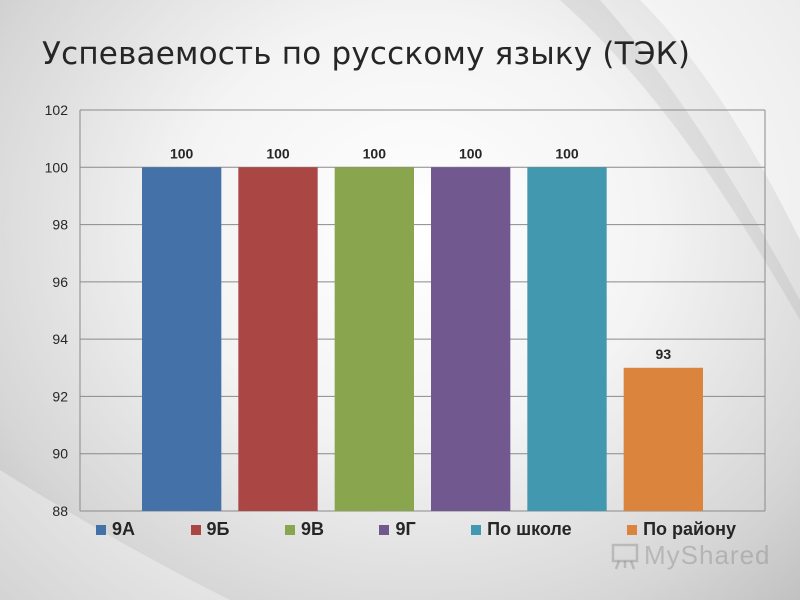  I want to click on y-tick-label: 102, so click(57, 110).